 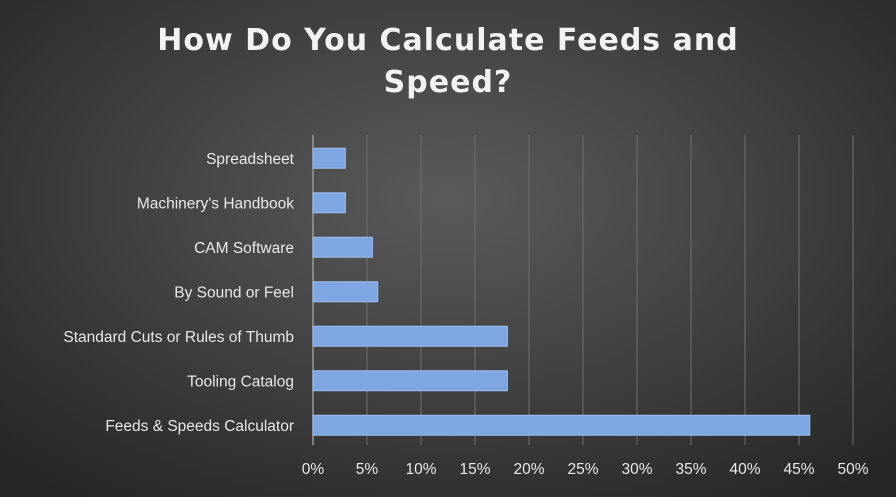 What do you see at coordinates (199, 426) in the screenshot?
I see `category-label: Feeds & Speeds Calculator` at bounding box center [199, 426].